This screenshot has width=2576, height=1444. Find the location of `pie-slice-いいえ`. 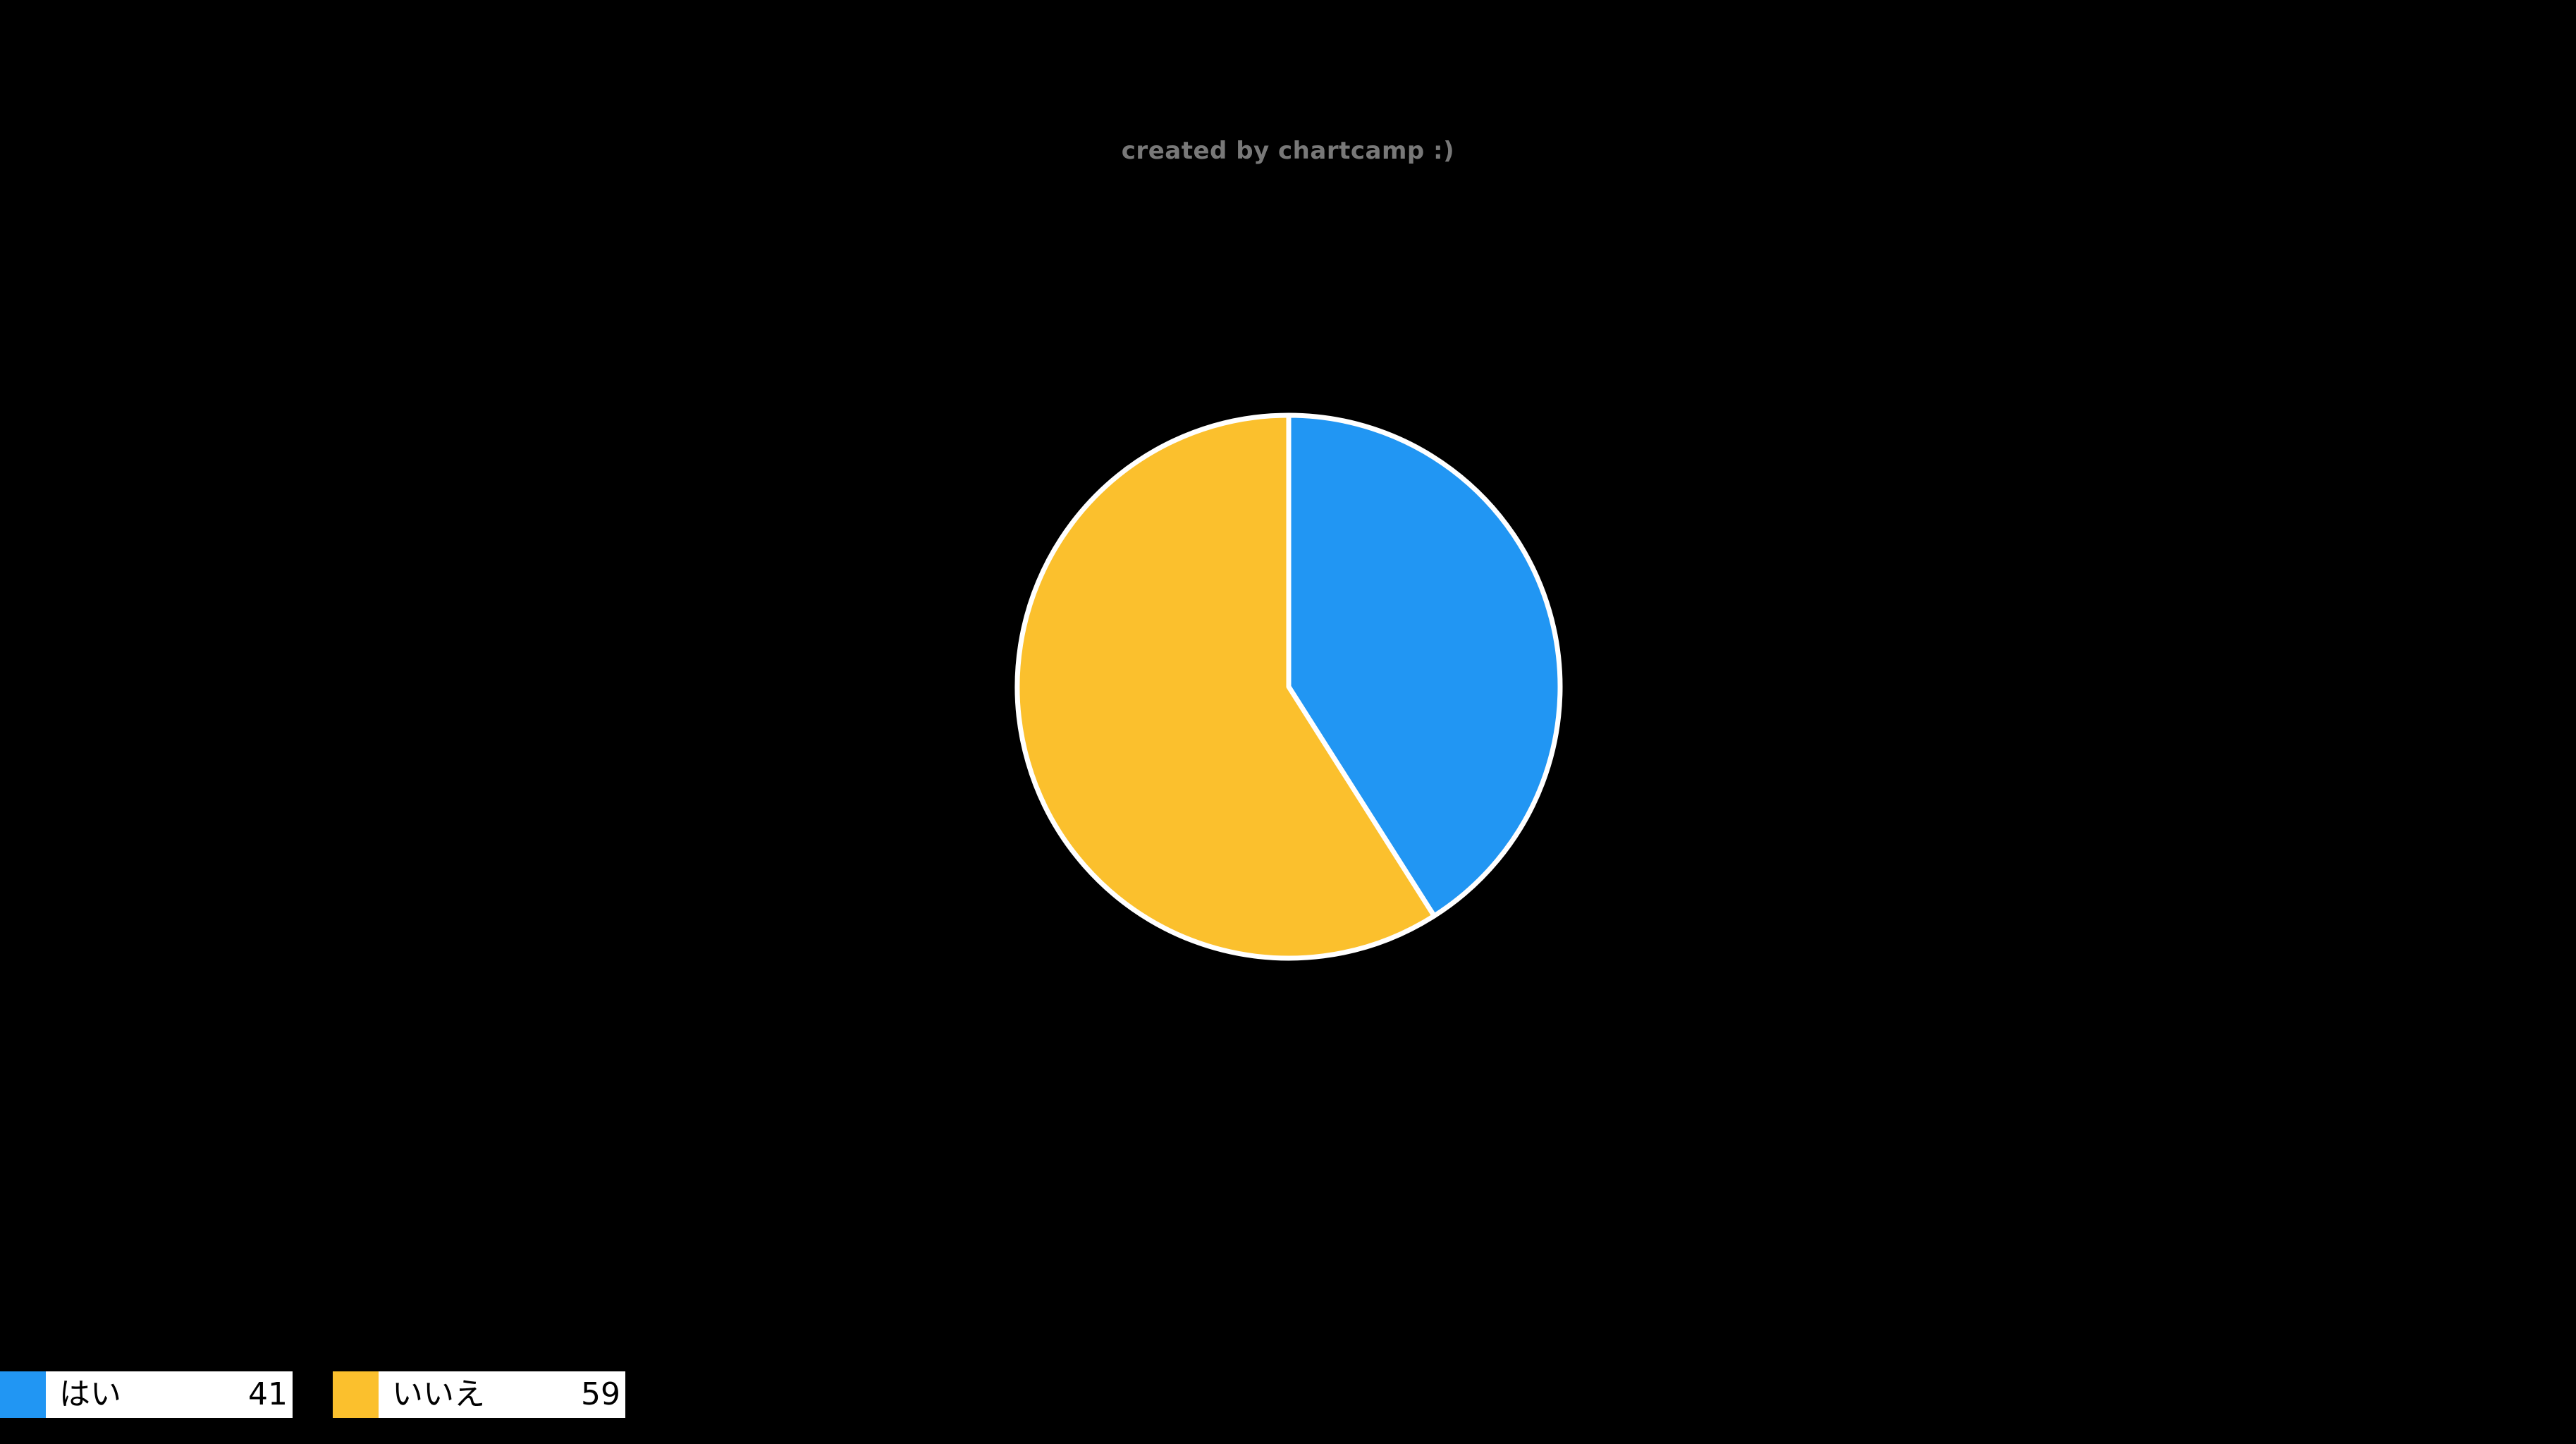

pie-slice-いいえ is located at coordinates (1225, 686).